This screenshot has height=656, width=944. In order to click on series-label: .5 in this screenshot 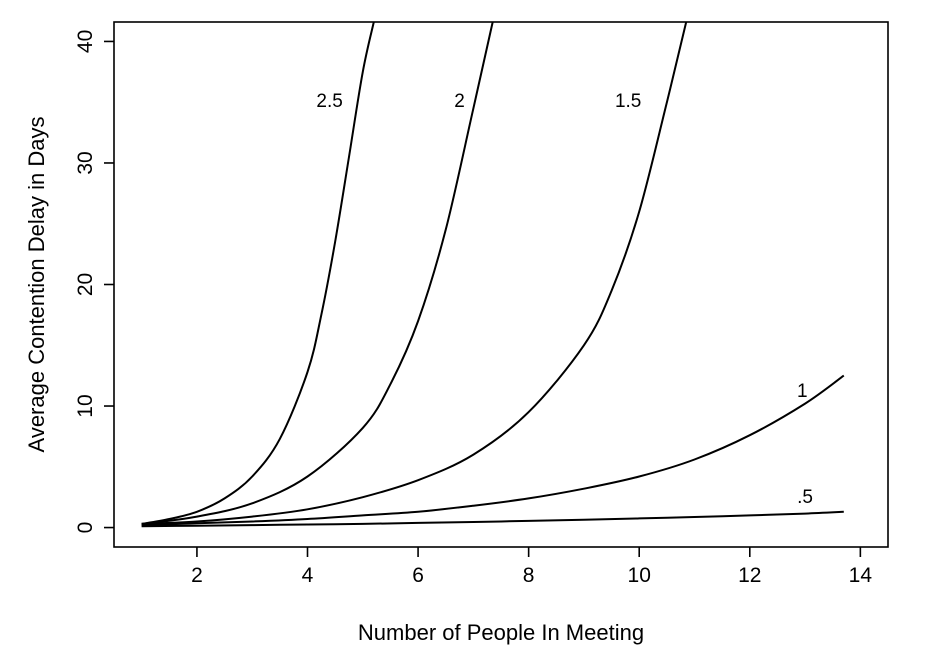, I will do `click(805, 497)`.